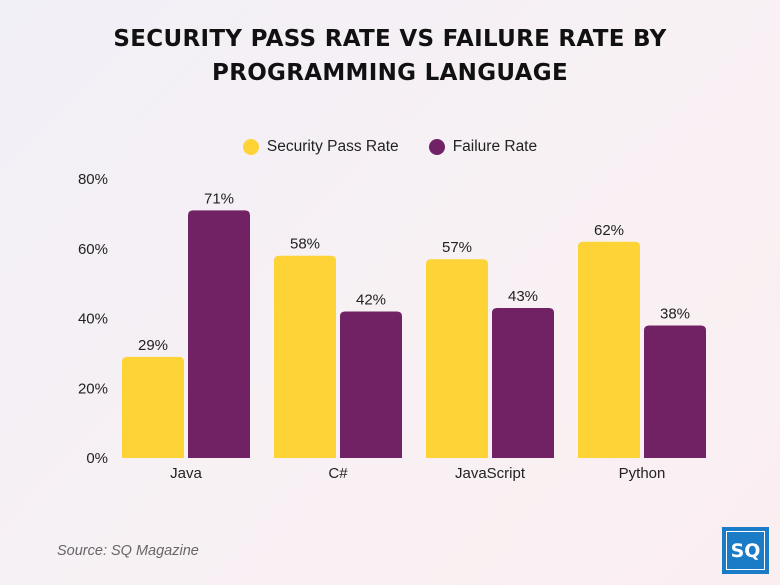  I want to click on data-label: 57%, so click(457, 247).